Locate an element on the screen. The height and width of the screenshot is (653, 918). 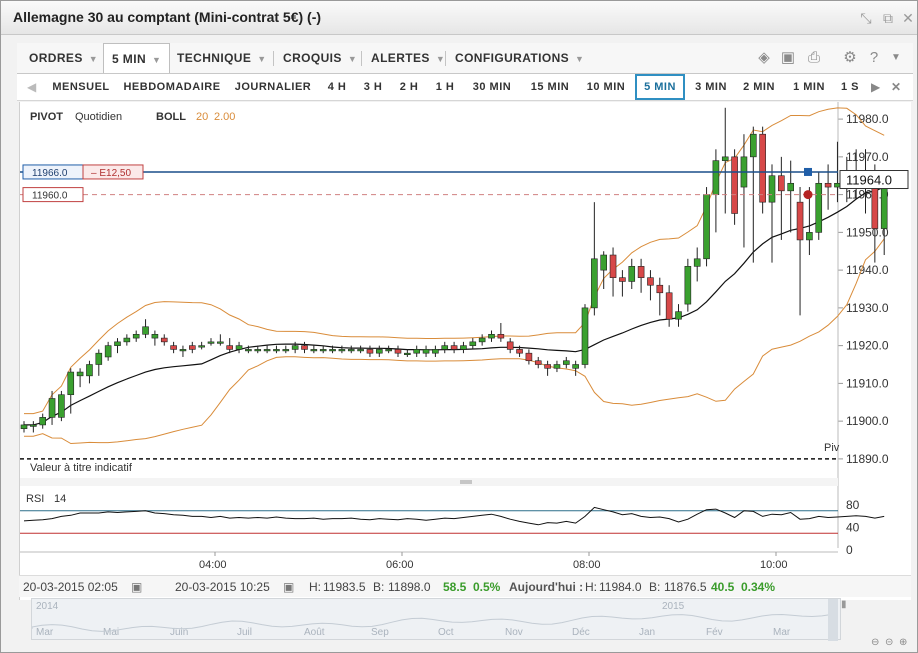
order-tag-box is located at coordinates (113, 172).